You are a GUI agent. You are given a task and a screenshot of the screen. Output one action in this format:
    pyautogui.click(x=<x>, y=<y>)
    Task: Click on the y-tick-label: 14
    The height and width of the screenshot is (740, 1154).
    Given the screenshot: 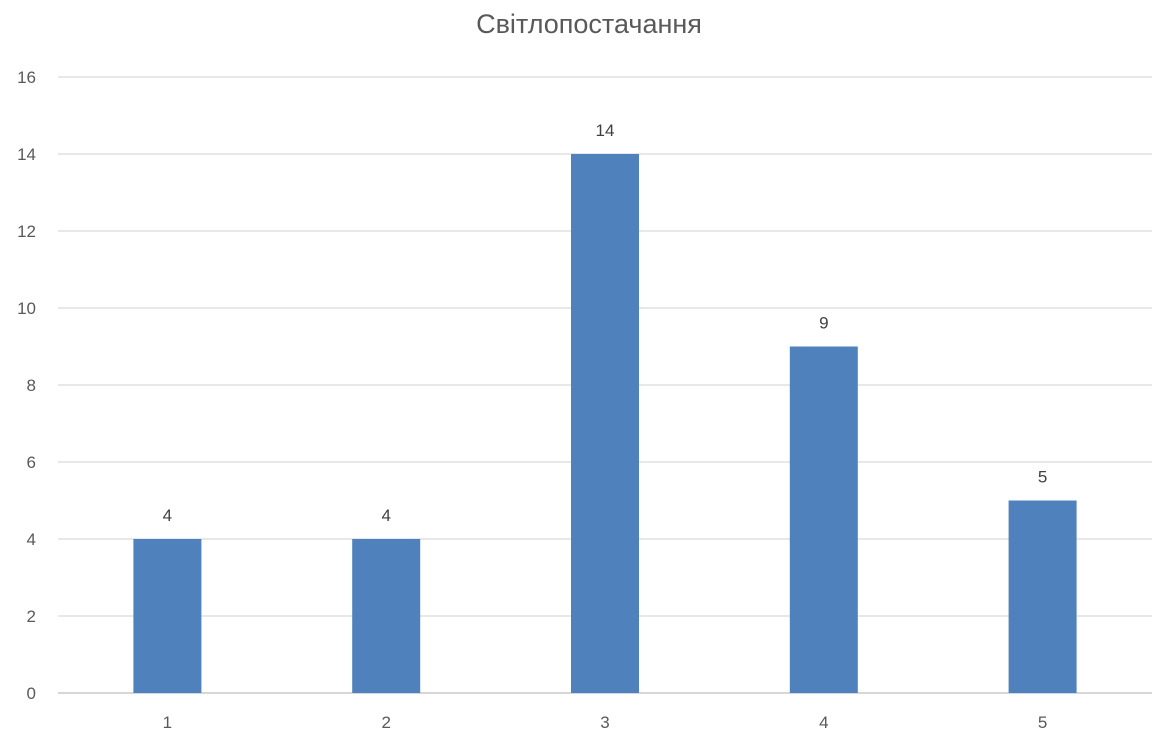 What is the action you would take?
    pyautogui.click(x=26, y=154)
    